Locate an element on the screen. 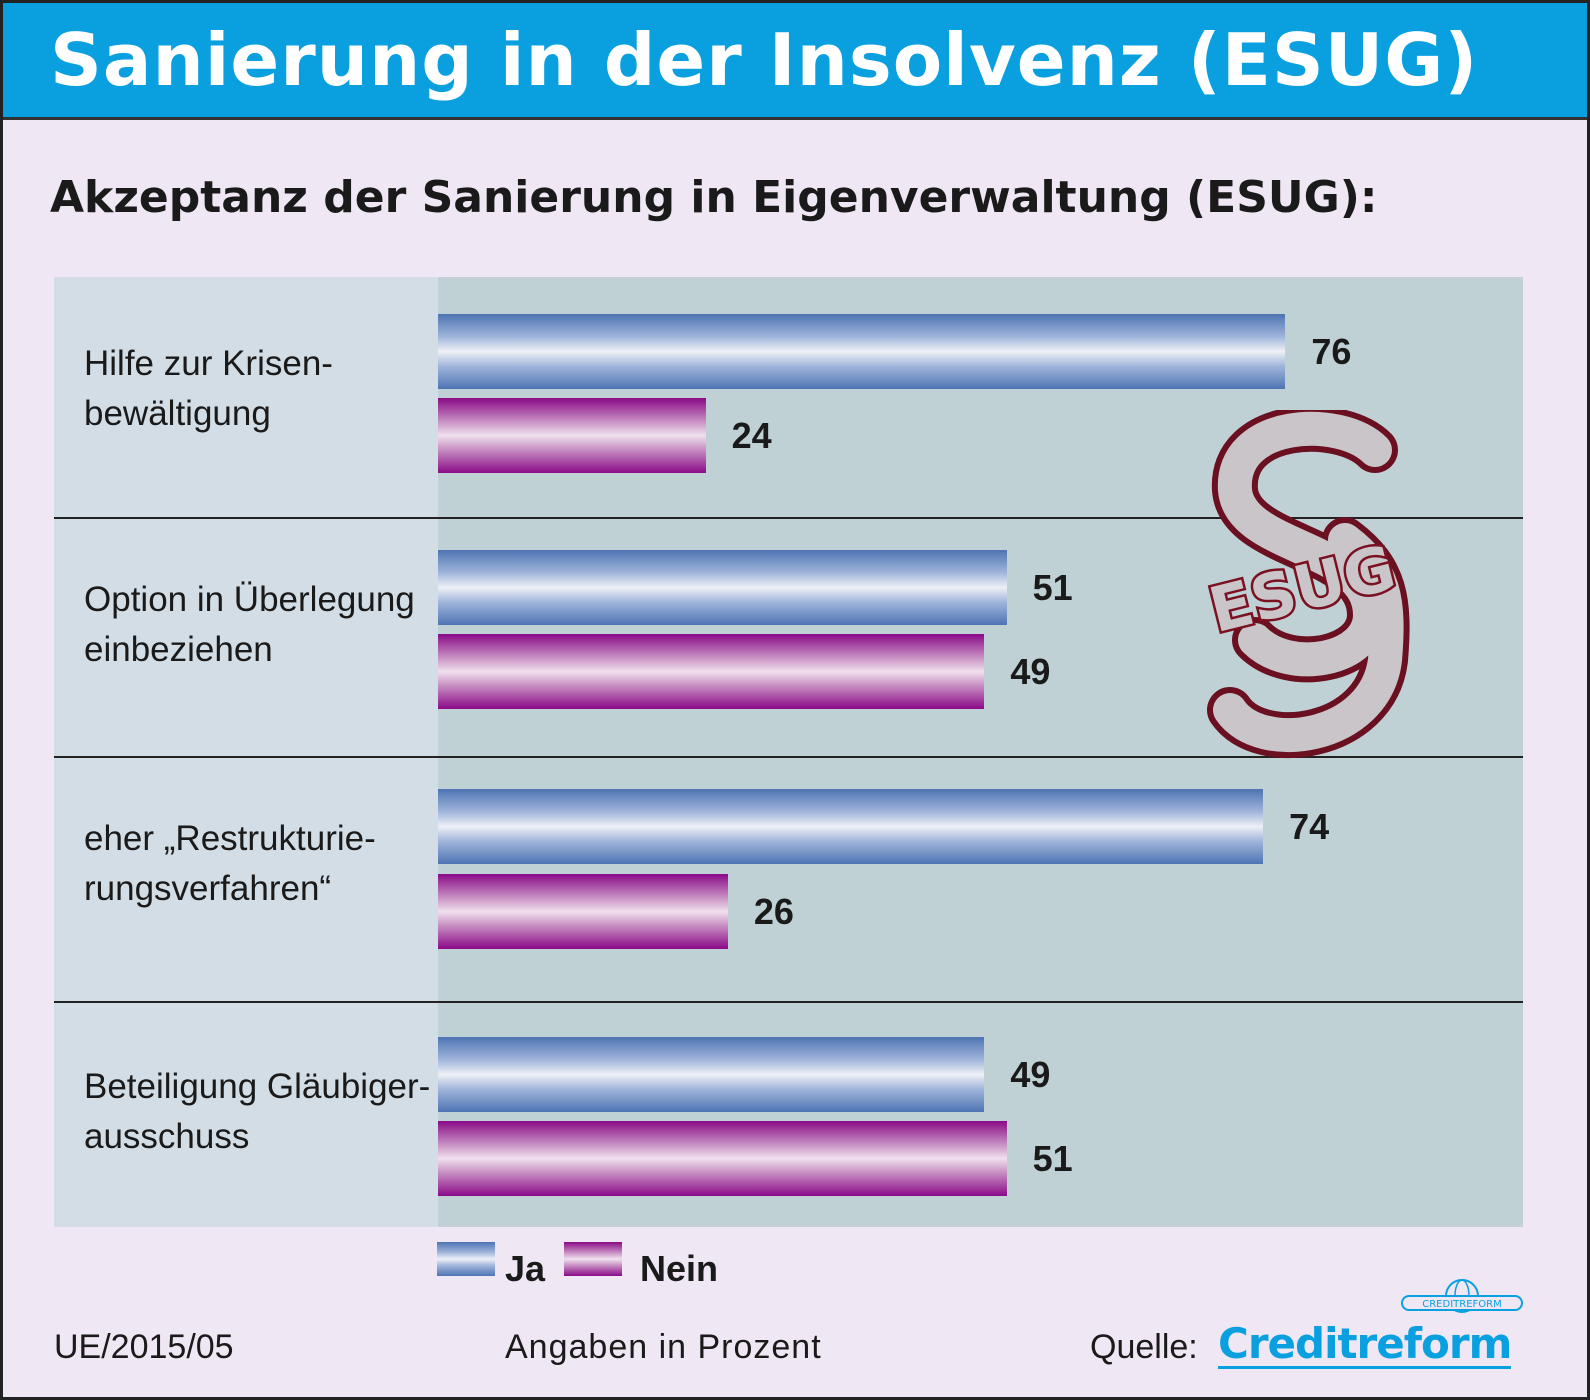  category-label: eher „Restrukturie-rungsverfahren“ is located at coordinates (230, 864).